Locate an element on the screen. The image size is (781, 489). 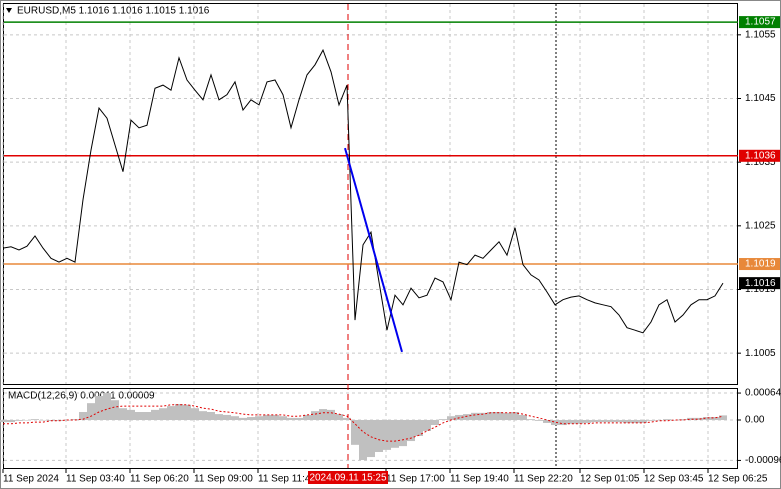
macd-title: MACD(12,26,9) 0.00011 0.00009 is located at coordinates (81, 396).